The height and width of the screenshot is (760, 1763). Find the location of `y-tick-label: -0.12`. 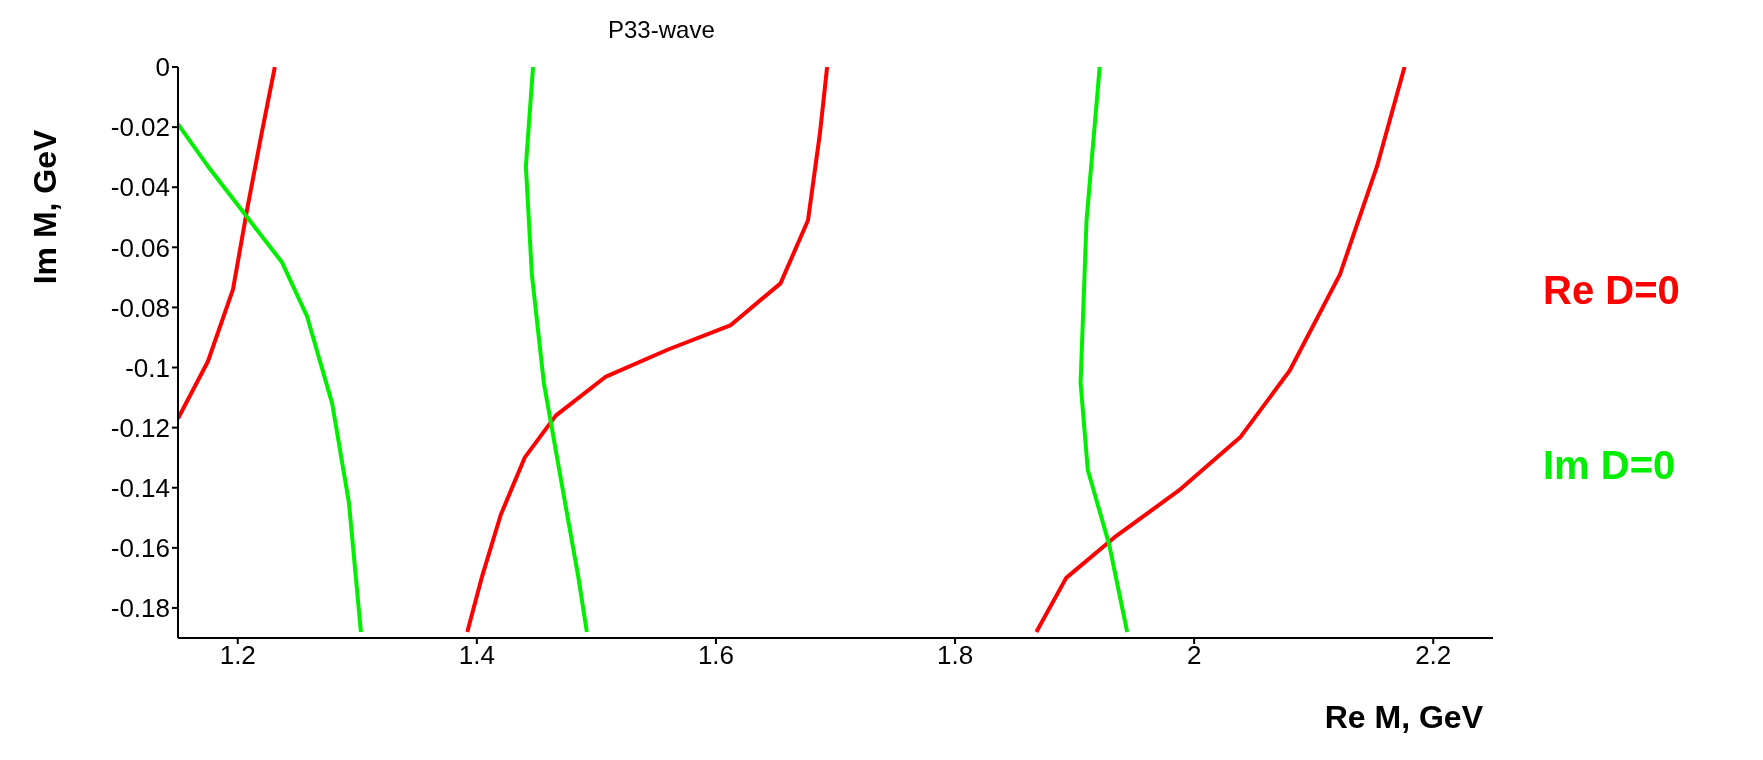

y-tick-label: -0.12 is located at coordinates (140, 427).